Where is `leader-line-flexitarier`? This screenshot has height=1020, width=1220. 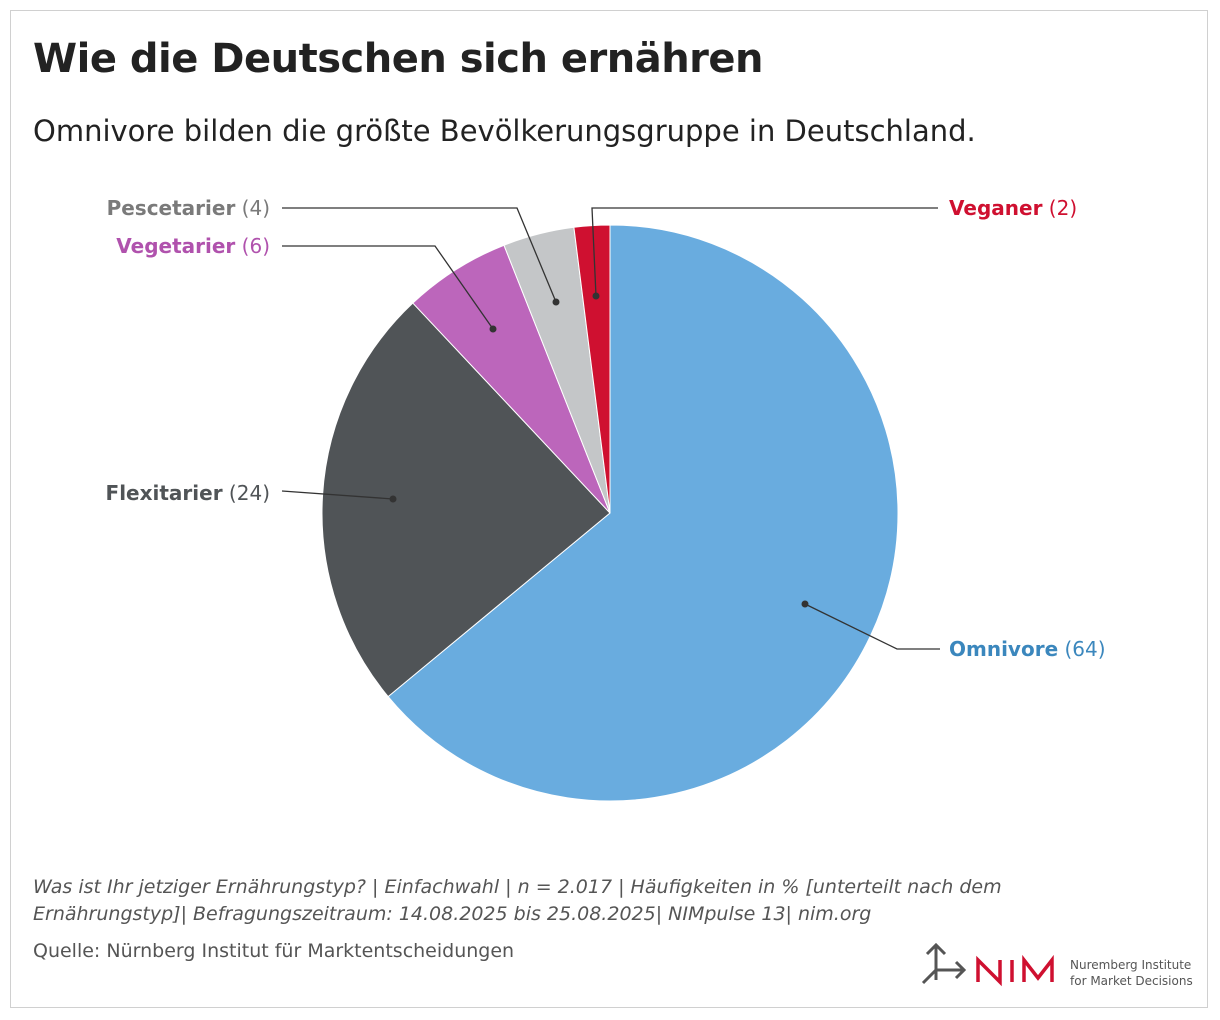 leader-line-flexitarier is located at coordinates (337, 495).